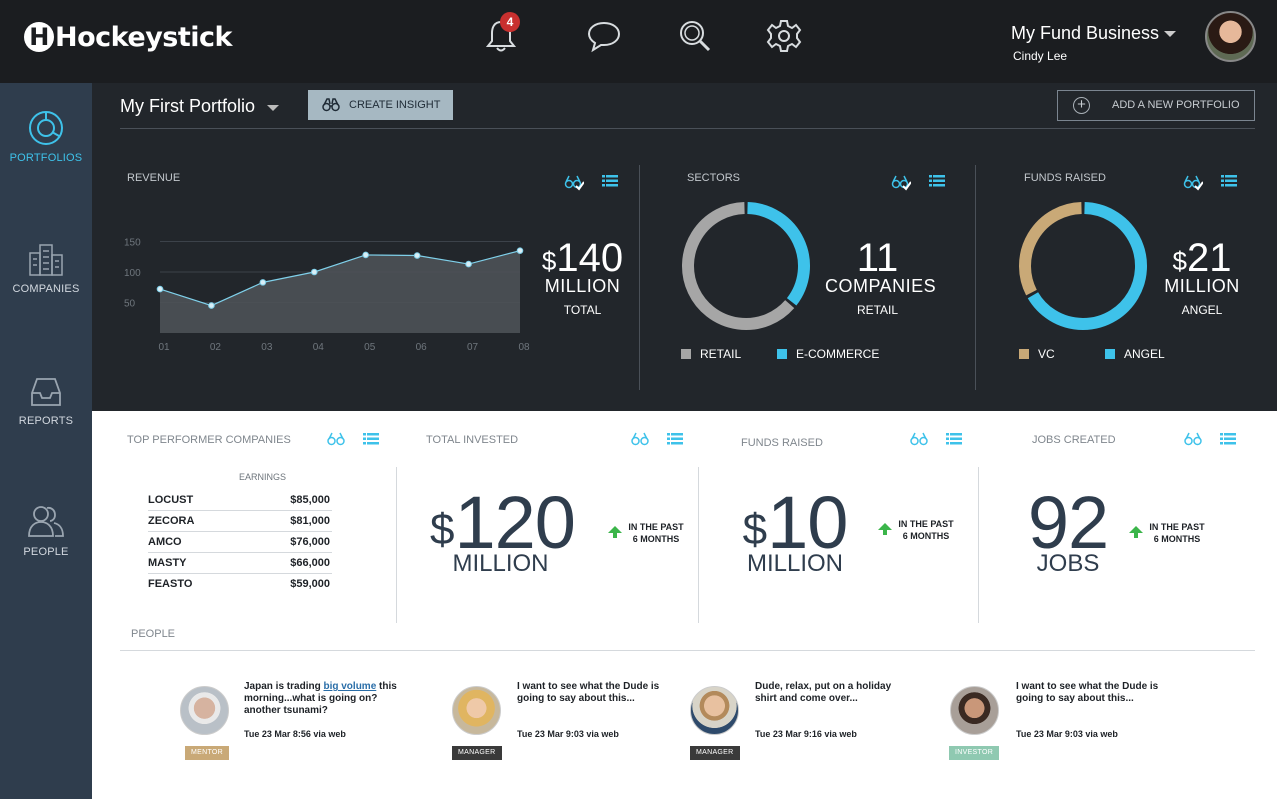  What do you see at coordinates (694, 36) in the screenshot?
I see `search-icon` at bounding box center [694, 36].